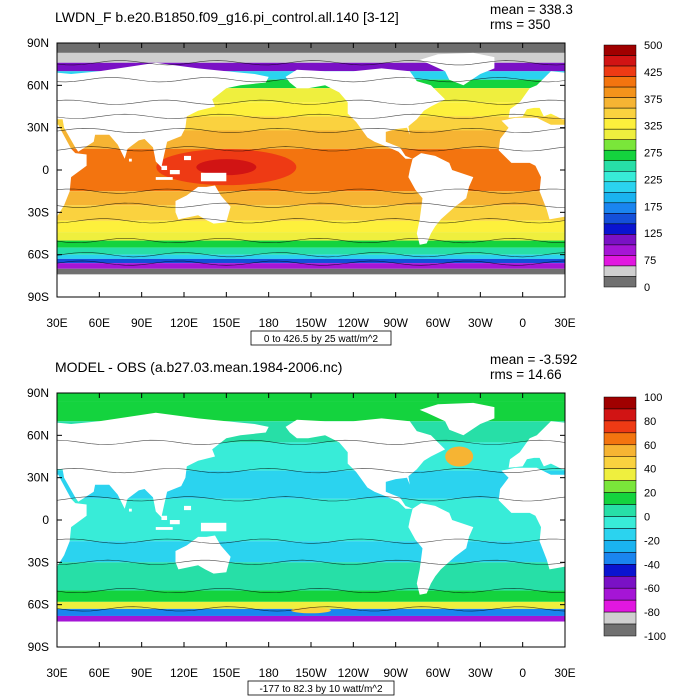 The height and width of the screenshot is (700, 700). I want to click on x-tick-label: 60W, so click(438, 673).